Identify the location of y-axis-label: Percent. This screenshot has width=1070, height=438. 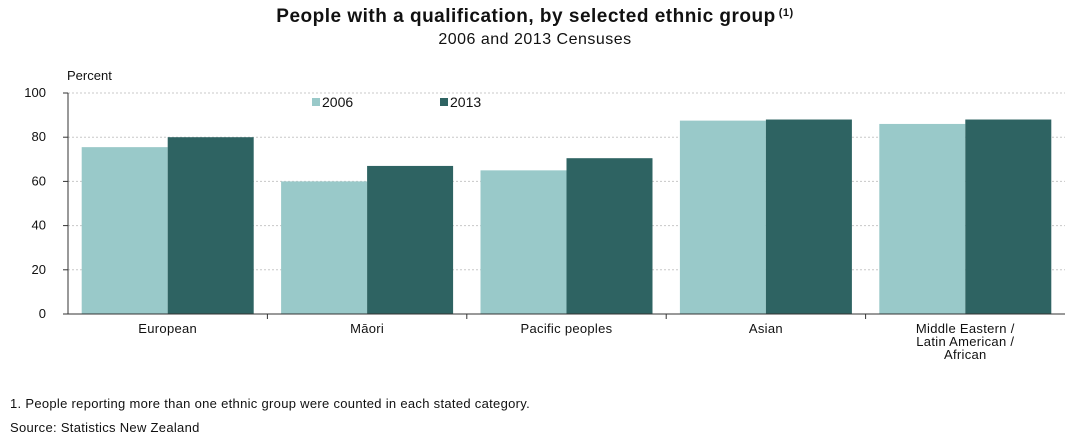
(89, 75).